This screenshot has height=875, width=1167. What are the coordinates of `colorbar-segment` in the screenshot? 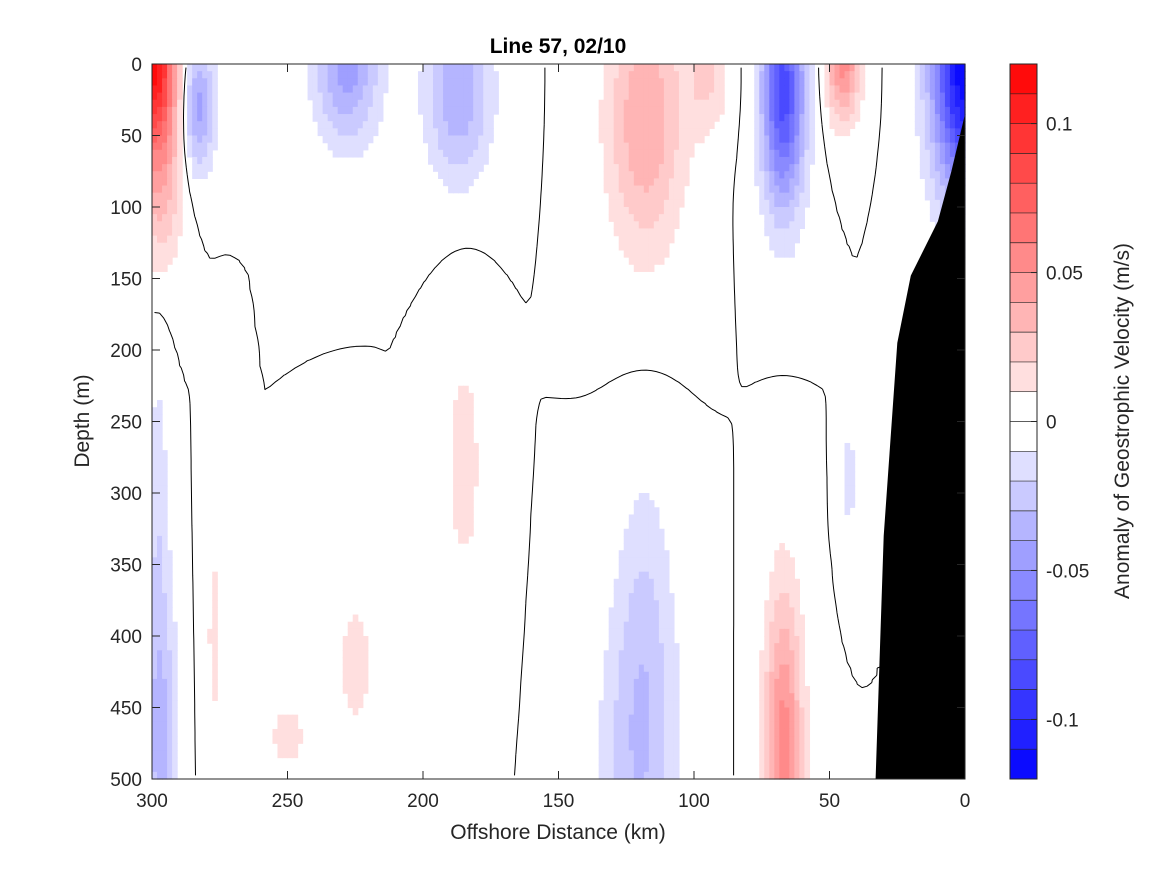 It's located at (1023, 377).